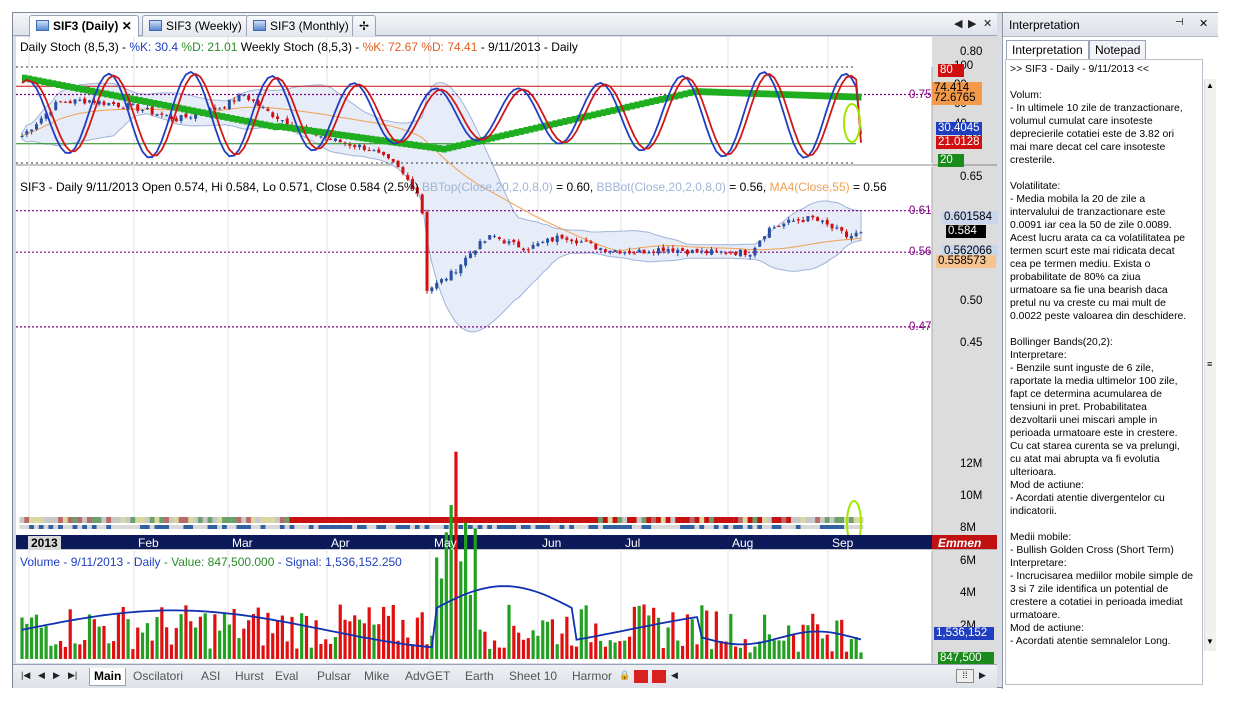  What do you see at coordinates (301, 25) in the screenshot?
I see `tab-sif3-monthly: SIF3 (Monthly)` at bounding box center [301, 25].